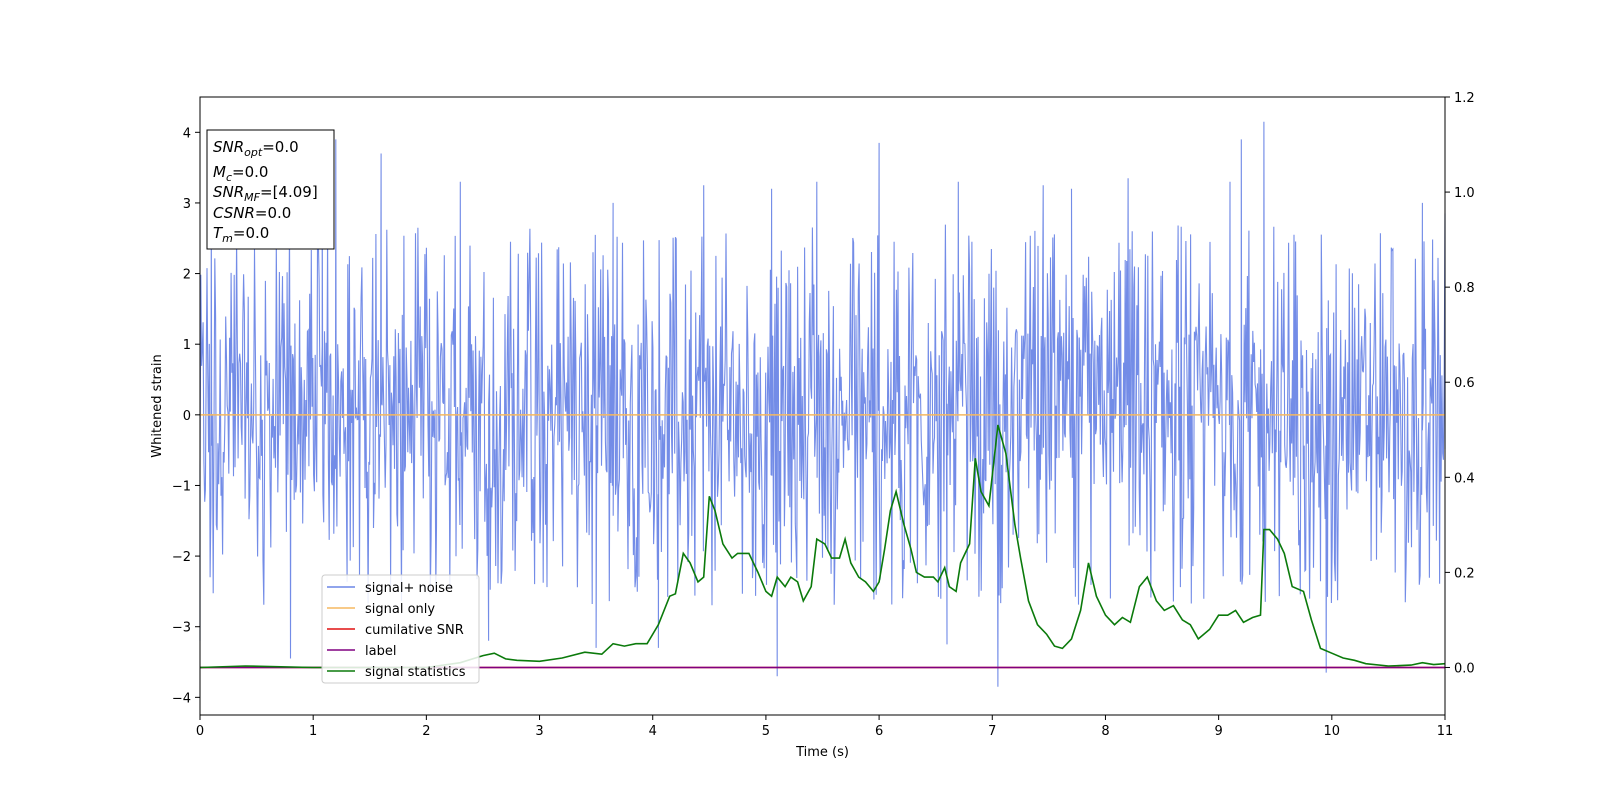  Describe the element at coordinates (1105, 731) in the screenshot. I see `x-tick-label: 8` at that location.